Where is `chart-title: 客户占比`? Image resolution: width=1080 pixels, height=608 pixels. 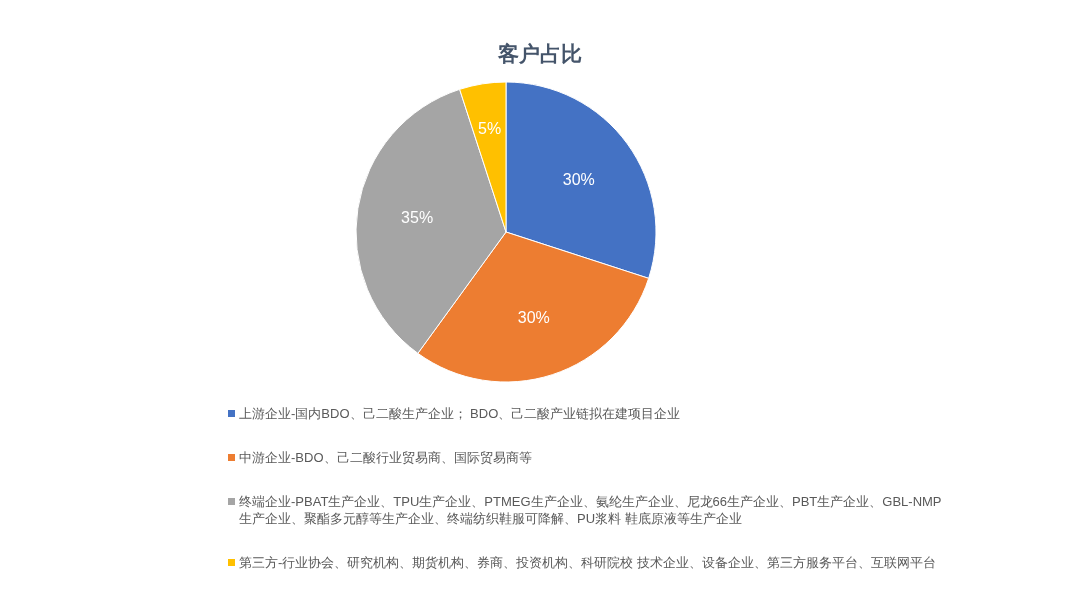 chart-title: 客户占比 is located at coordinates (540, 54).